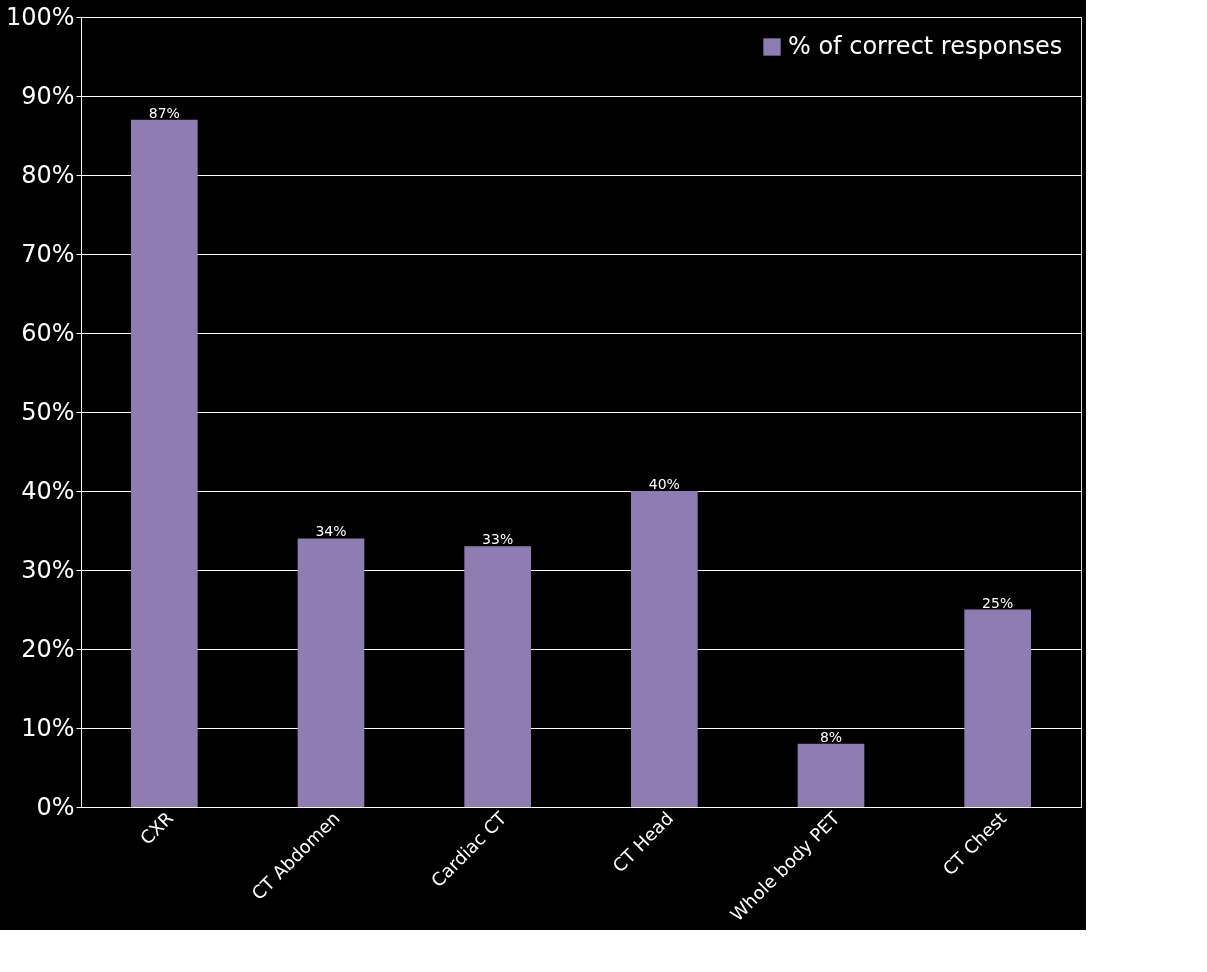 The image size is (1207, 972). I want to click on data-label: 25%, so click(998, 602).